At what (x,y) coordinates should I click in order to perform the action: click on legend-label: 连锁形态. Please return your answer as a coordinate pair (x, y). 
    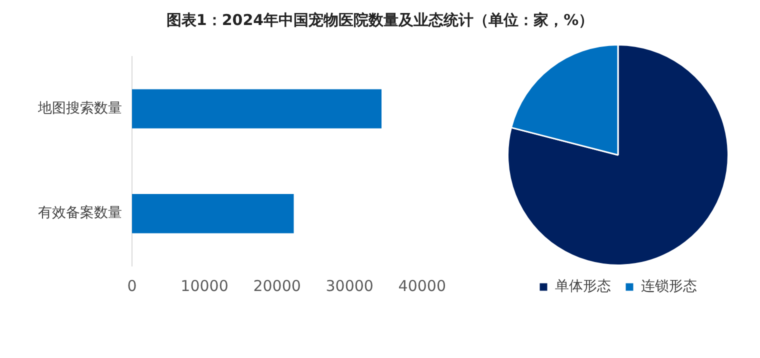
    Looking at the image, I should click on (669, 286).